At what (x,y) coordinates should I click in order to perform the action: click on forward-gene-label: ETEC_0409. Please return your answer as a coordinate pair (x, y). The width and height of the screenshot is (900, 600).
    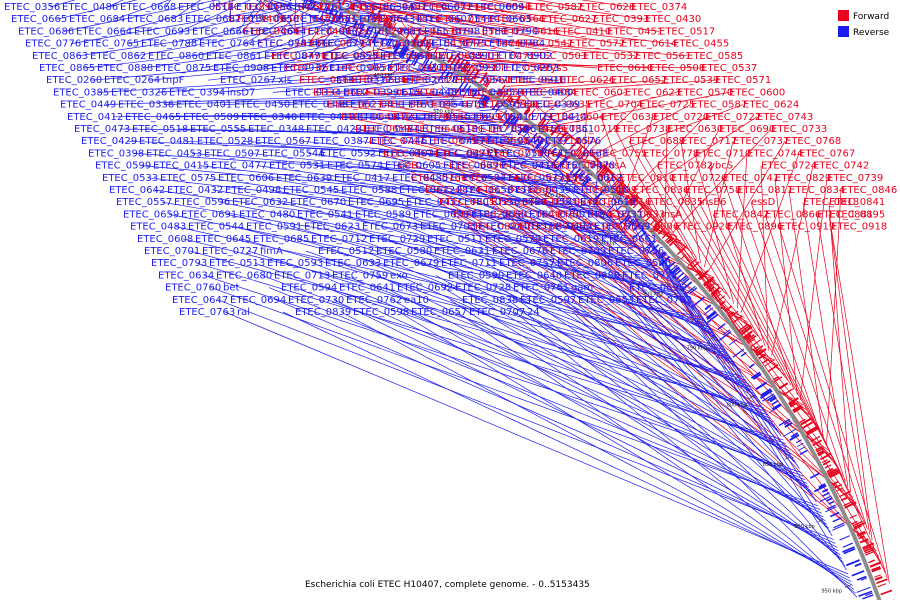
    Looking at the image, I should click on (257, 19).